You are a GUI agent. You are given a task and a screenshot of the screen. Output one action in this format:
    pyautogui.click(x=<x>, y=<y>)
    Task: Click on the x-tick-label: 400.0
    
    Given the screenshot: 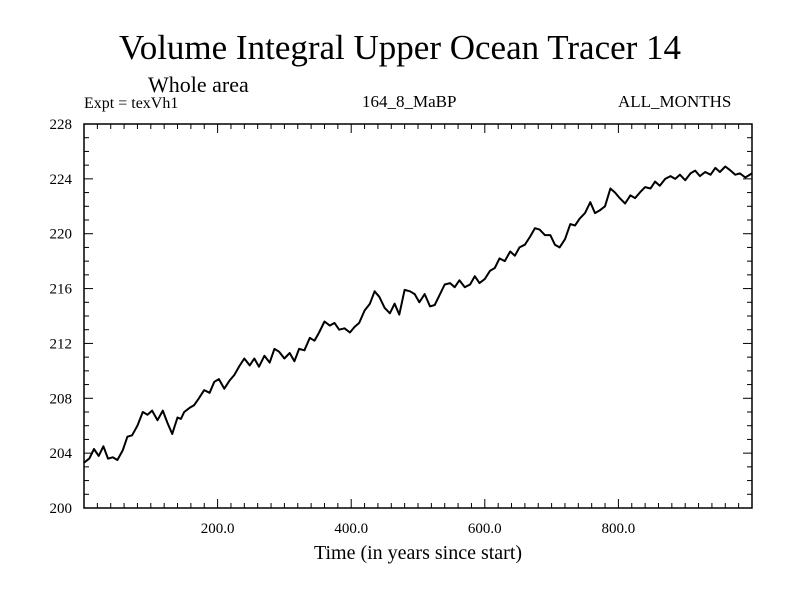 What is the action you would take?
    pyautogui.click(x=351, y=529)
    